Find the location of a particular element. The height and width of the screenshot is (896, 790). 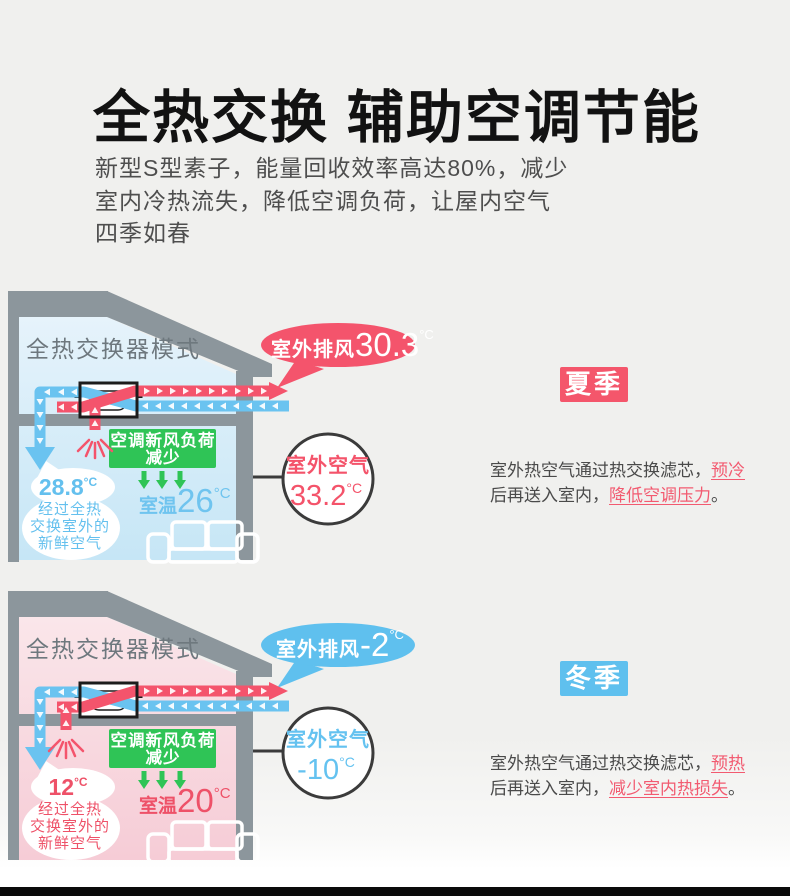

subtitle-line: 新型S型素子，能量回收效率高达80%，减少 is located at coordinates (332, 168).